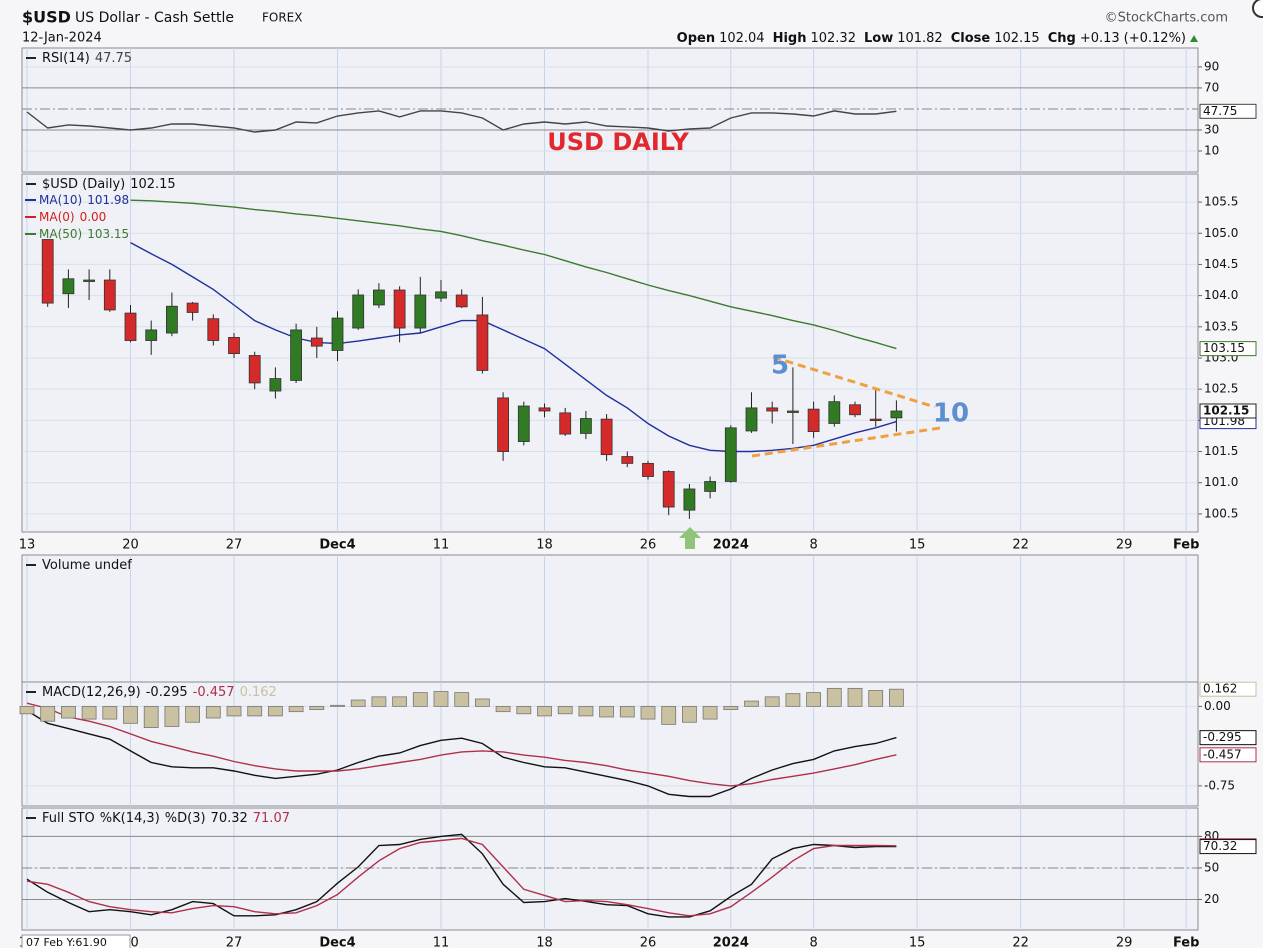 The height and width of the screenshot is (948, 1263). What do you see at coordinates (60, 200) in the screenshot?
I see `legend-entry: MA(10)` at bounding box center [60, 200].